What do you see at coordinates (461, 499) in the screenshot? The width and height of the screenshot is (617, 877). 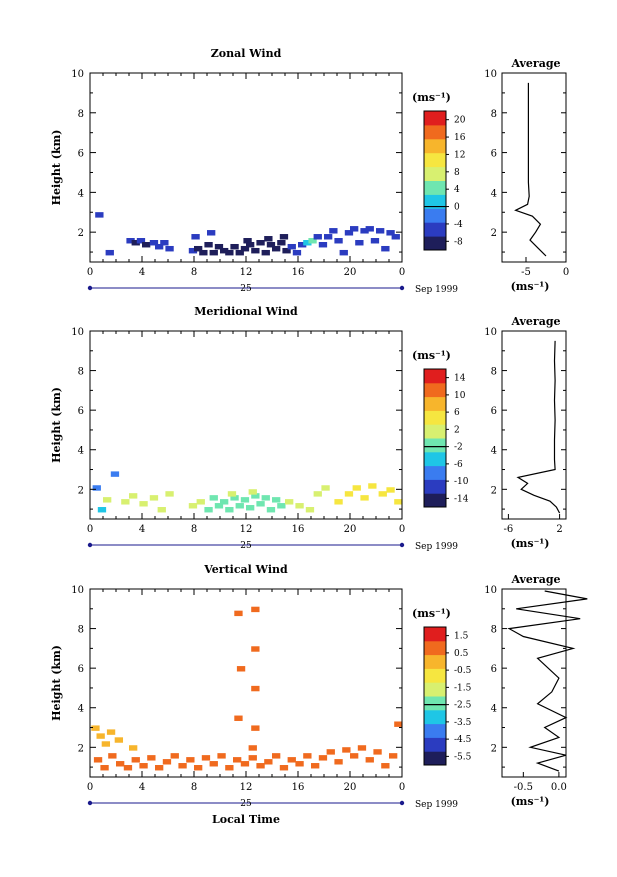 I see `colorbar-tick-label: -14` at bounding box center [461, 499].